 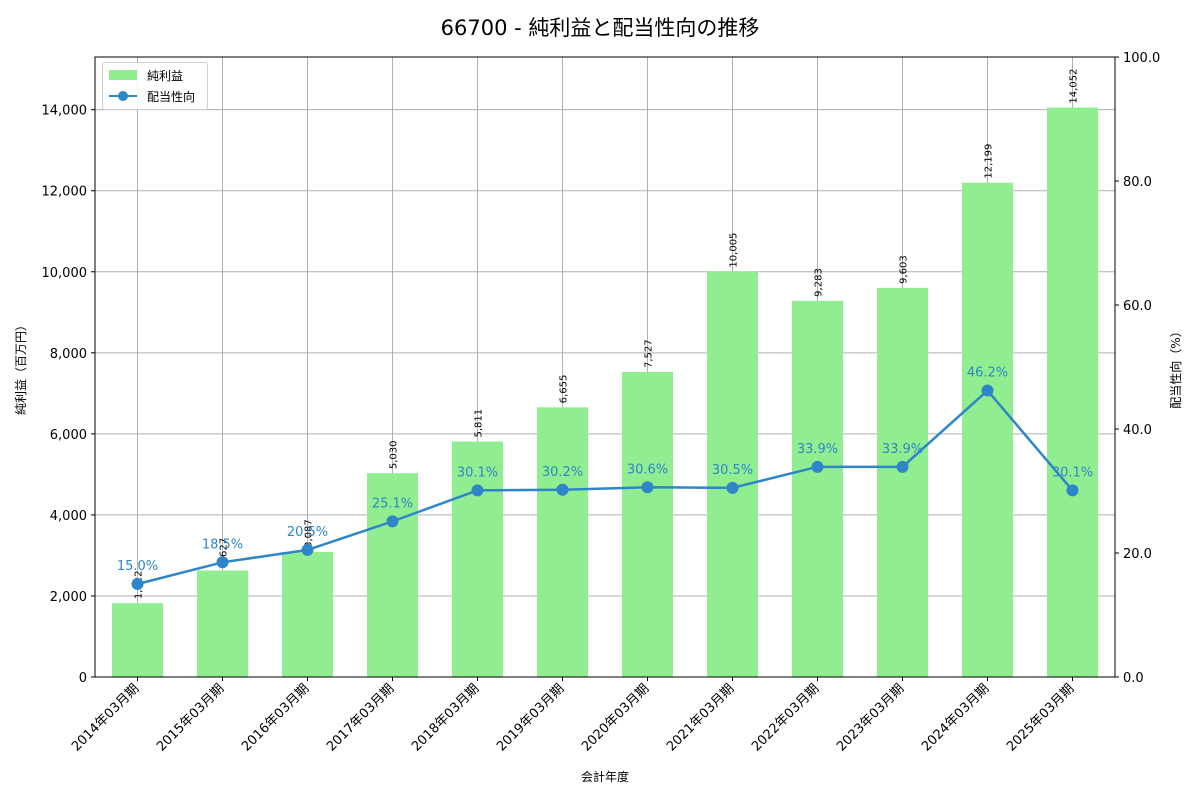 What do you see at coordinates (68, 435) in the screenshot?
I see `y-tick-label: 6,000` at bounding box center [68, 435].